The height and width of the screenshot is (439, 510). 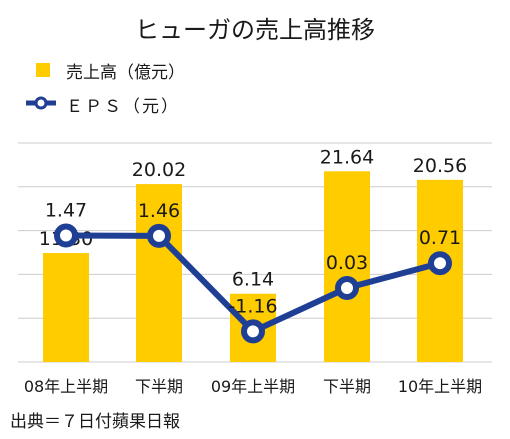 What do you see at coordinates (347, 157) in the screenshot?
I see `bar-data-label: 21.64` at bounding box center [347, 157].